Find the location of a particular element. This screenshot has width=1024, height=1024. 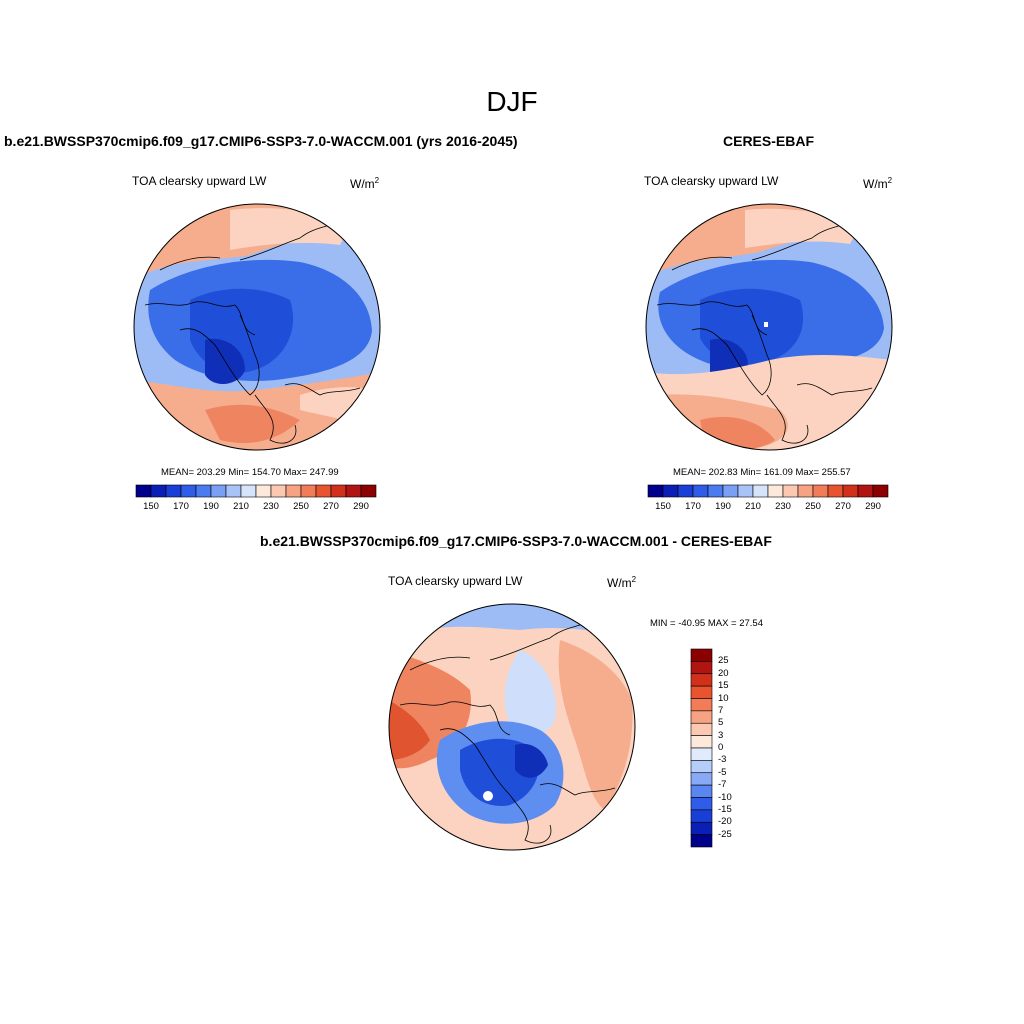

obs-colorbar-tick-label: 290 is located at coordinates (873, 506).